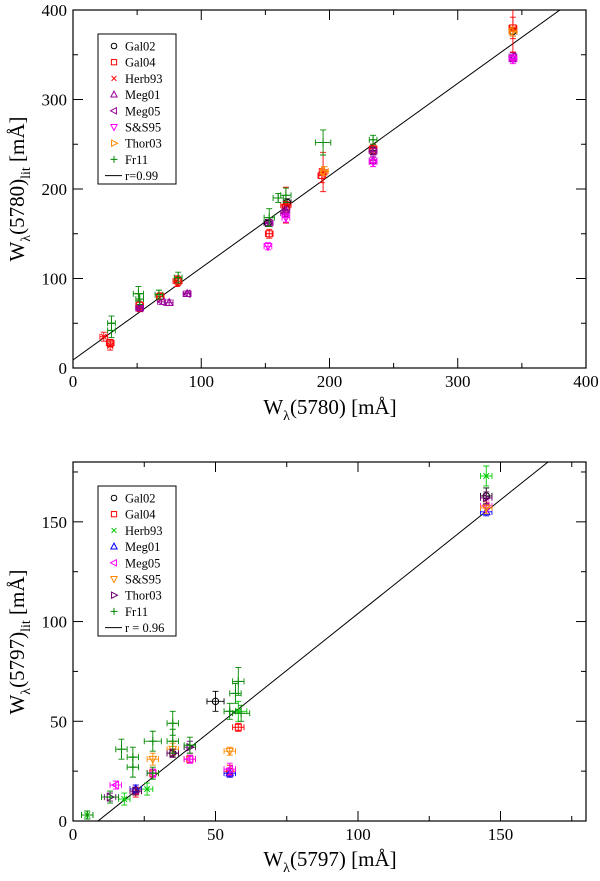  Describe the element at coordinates (55, 189) in the screenshot. I see `y-tick-label: 200` at that location.